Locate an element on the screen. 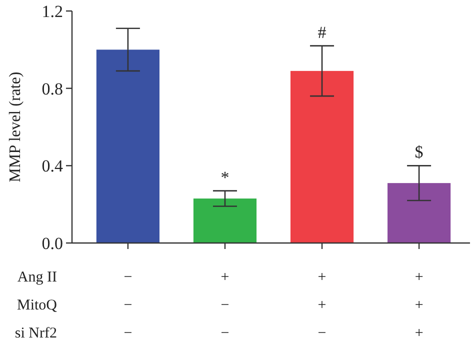 The height and width of the screenshot is (346, 474). text: si Nrf2 is located at coordinates (35, 333).